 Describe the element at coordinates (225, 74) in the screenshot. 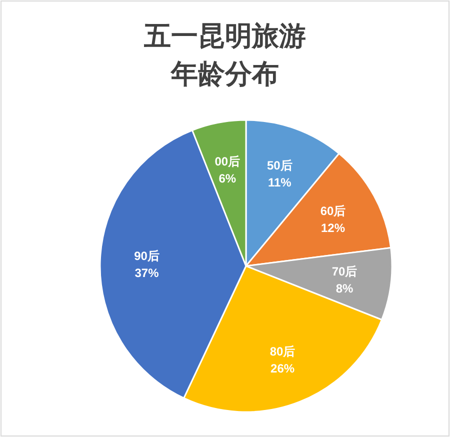

I see `subtitle: 年龄分布` at that location.